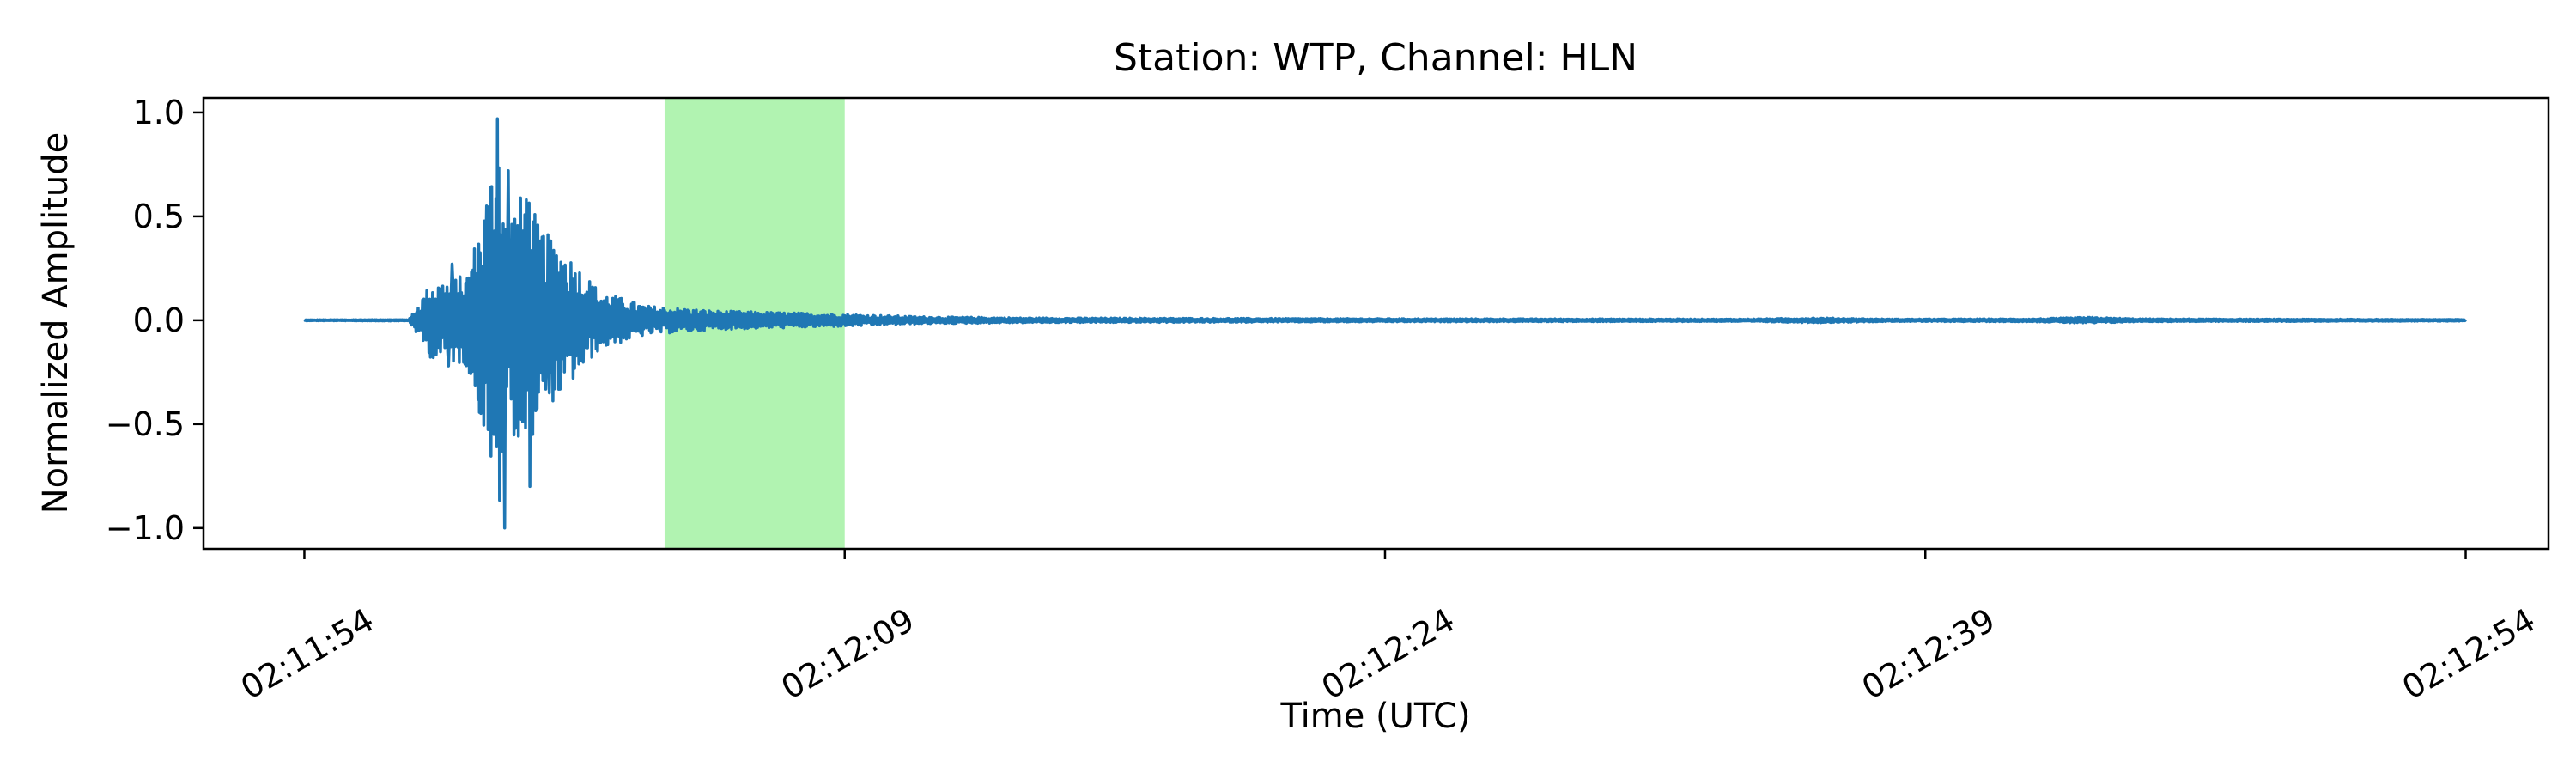 Image resolution: width=2576 pixels, height=773 pixels. What do you see at coordinates (1388, 654) in the screenshot?
I see `x-tick-label: 02:12:24` at bounding box center [1388, 654].